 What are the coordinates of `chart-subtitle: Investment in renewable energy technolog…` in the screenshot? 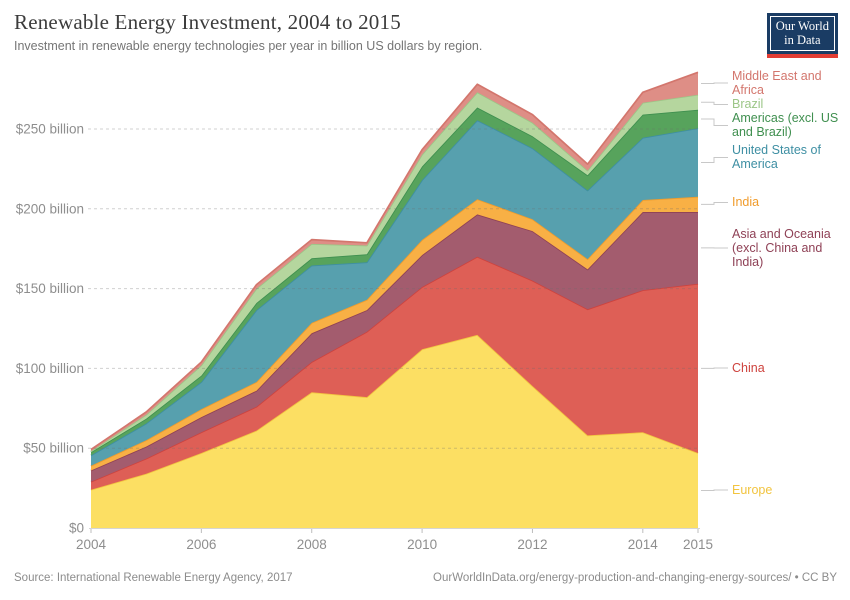 It's located at (248, 46).